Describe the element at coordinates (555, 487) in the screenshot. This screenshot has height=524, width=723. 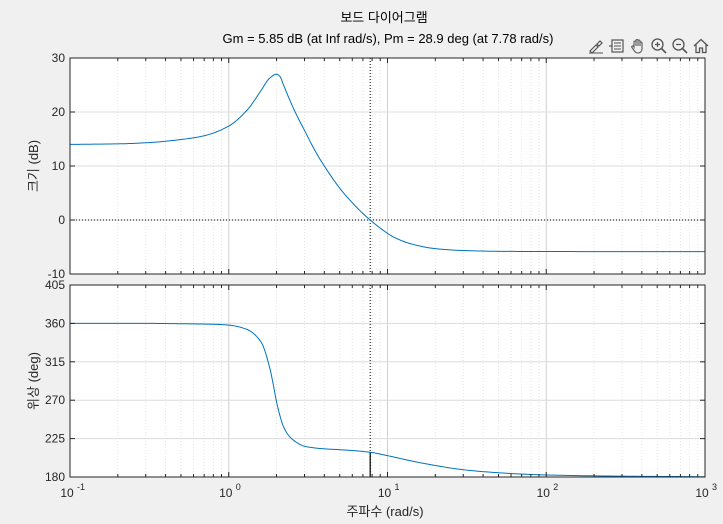
I see `xtick-exponent: 2` at that location.